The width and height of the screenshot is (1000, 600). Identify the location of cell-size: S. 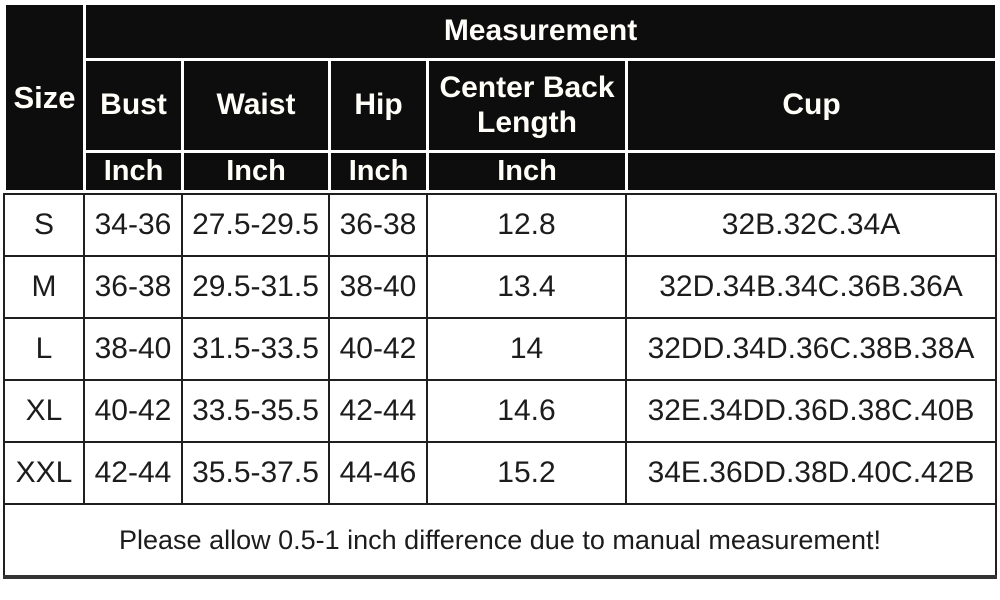
(44, 225).